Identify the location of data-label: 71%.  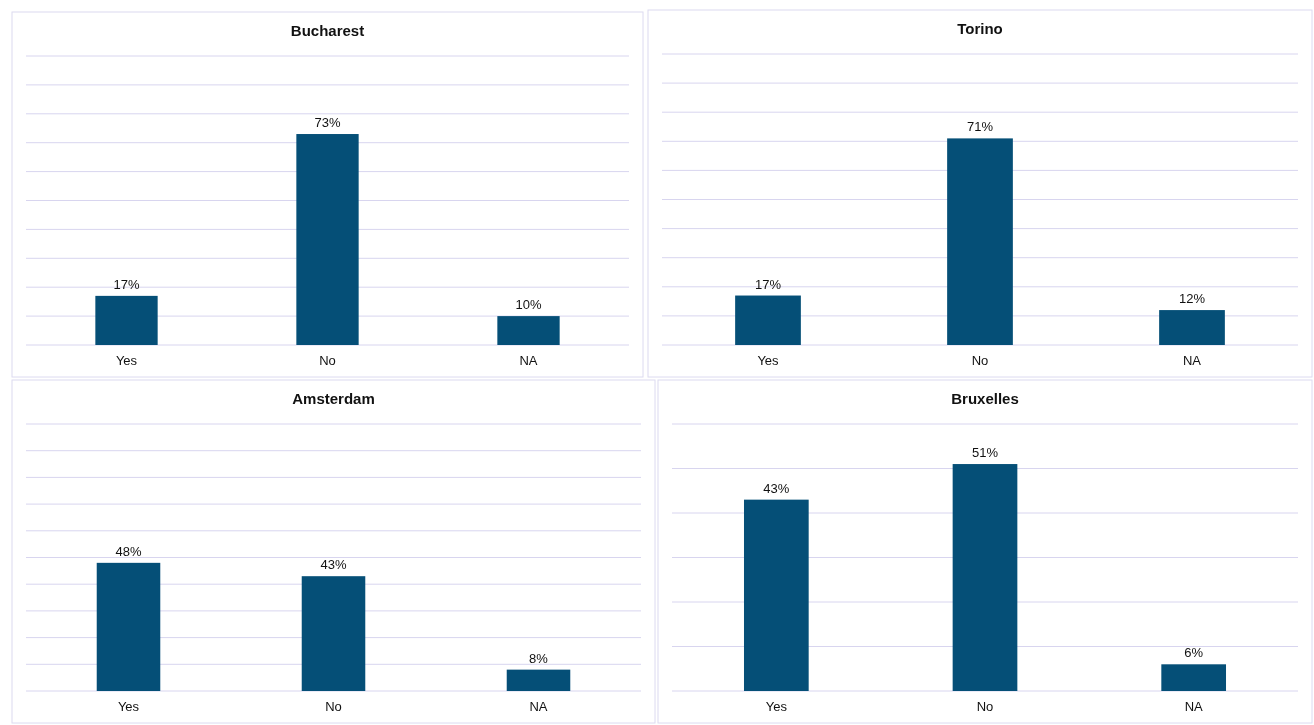
(980, 127).